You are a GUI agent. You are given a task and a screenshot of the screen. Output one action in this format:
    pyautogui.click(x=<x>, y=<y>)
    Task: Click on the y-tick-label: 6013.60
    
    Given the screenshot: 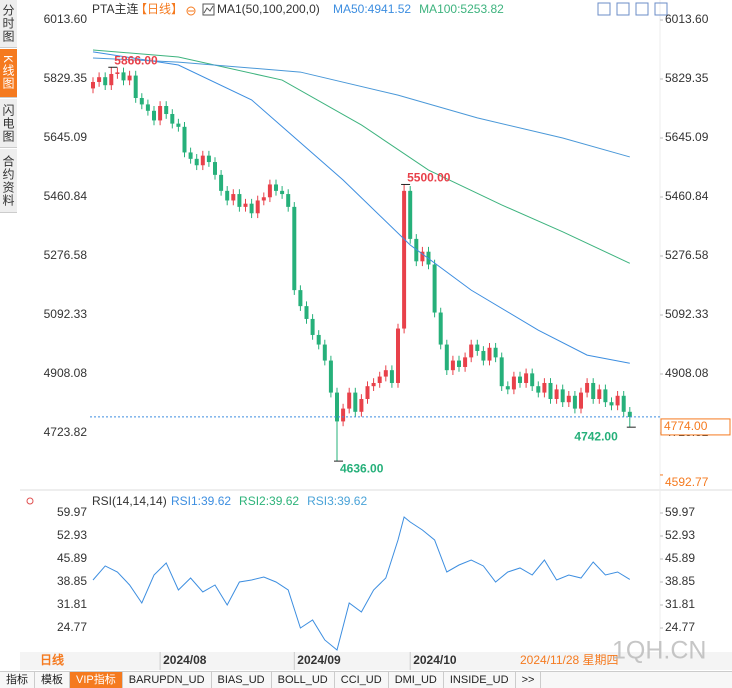 What is the action you would take?
    pyautogui.click(x=687, y=19)
    